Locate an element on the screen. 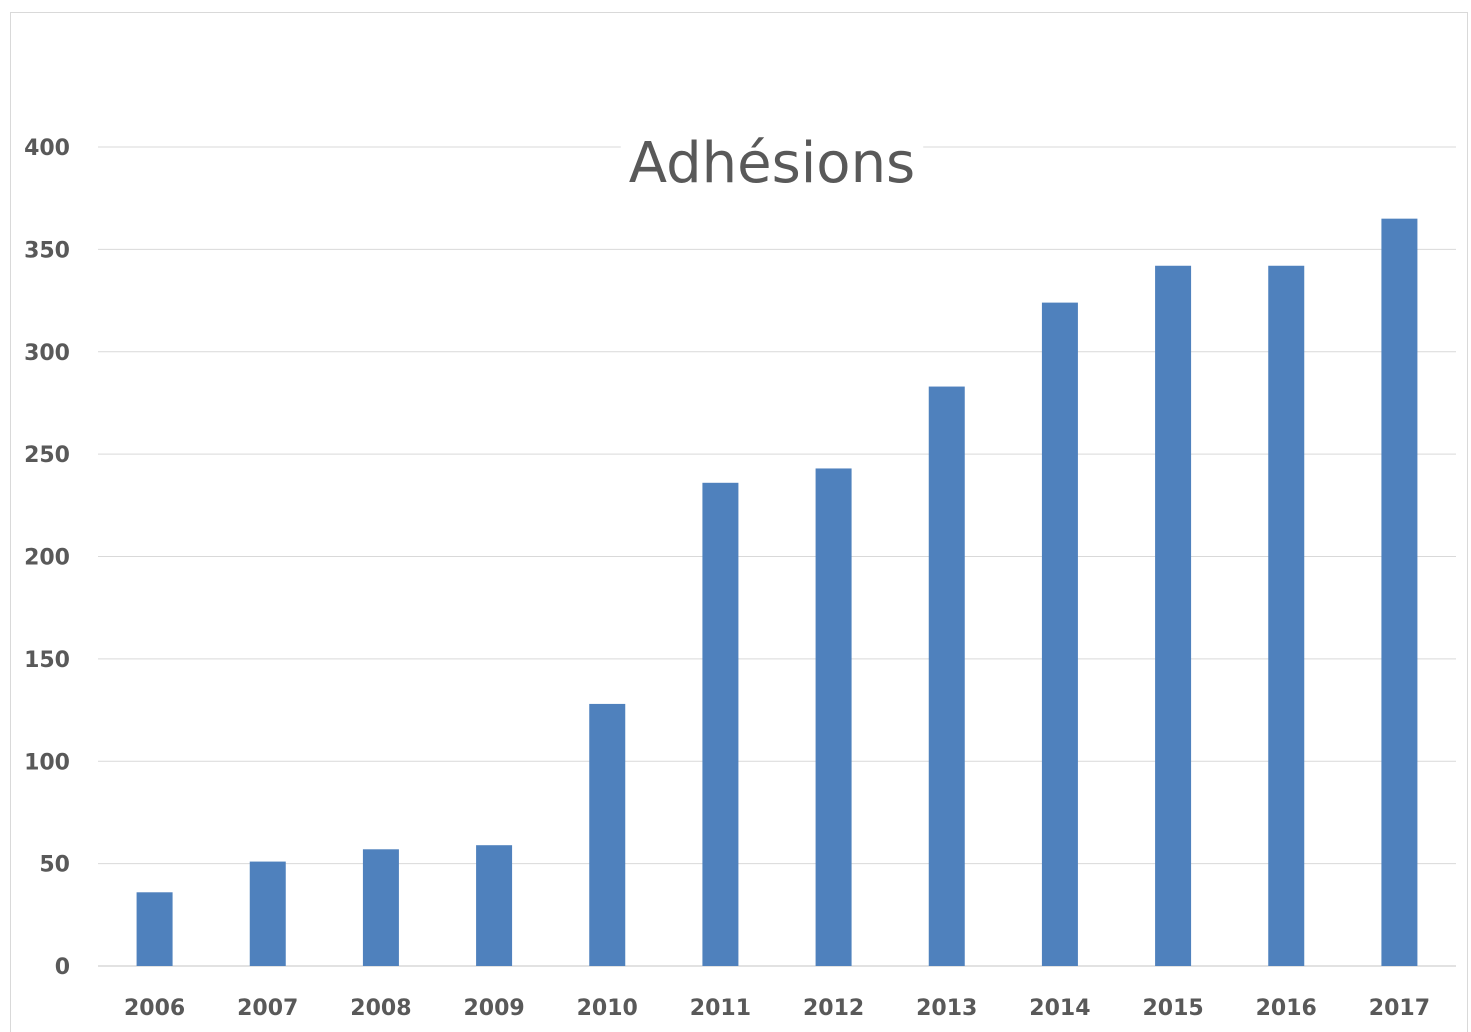 Image resolution: width=1471 pixels, height=1032 pixels. y-tick-label: 100 is located at coordinates (47, 762).